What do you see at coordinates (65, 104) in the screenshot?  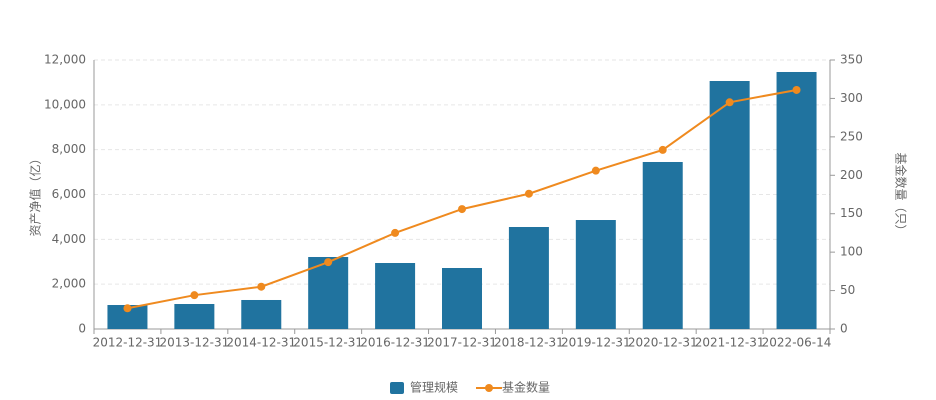 I see `y-tick-label: 10,000` at bounding box center [65, 104].